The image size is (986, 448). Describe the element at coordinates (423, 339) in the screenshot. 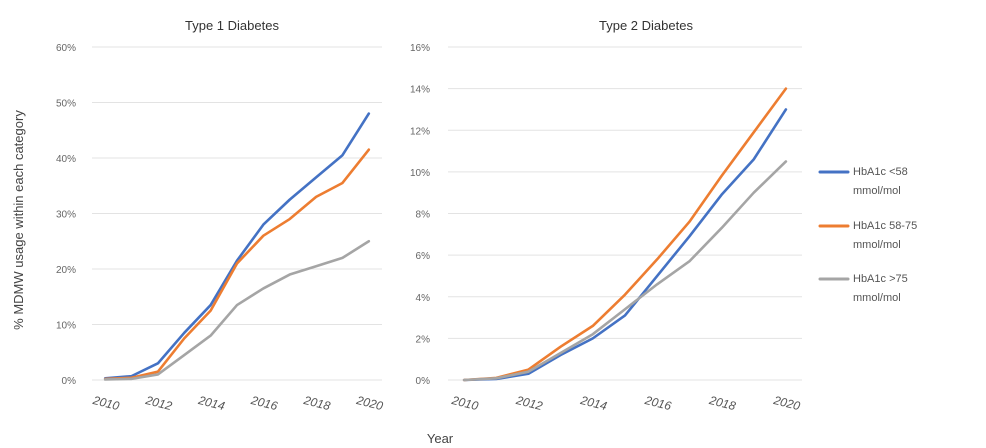

I see `type2-y-tick-label: 2%` at that location.